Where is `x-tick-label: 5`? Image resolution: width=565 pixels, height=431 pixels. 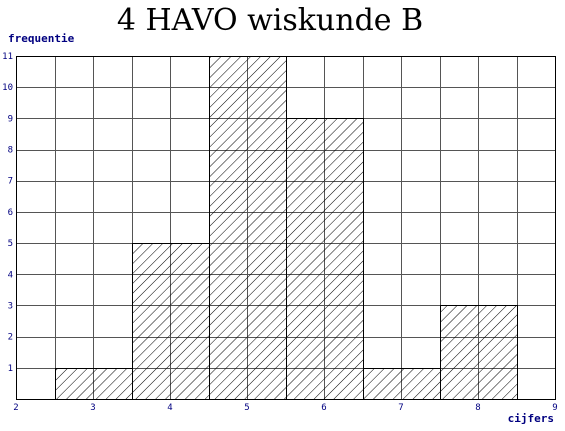
x-tick-label: 5 is located at coordinates (246, 408).